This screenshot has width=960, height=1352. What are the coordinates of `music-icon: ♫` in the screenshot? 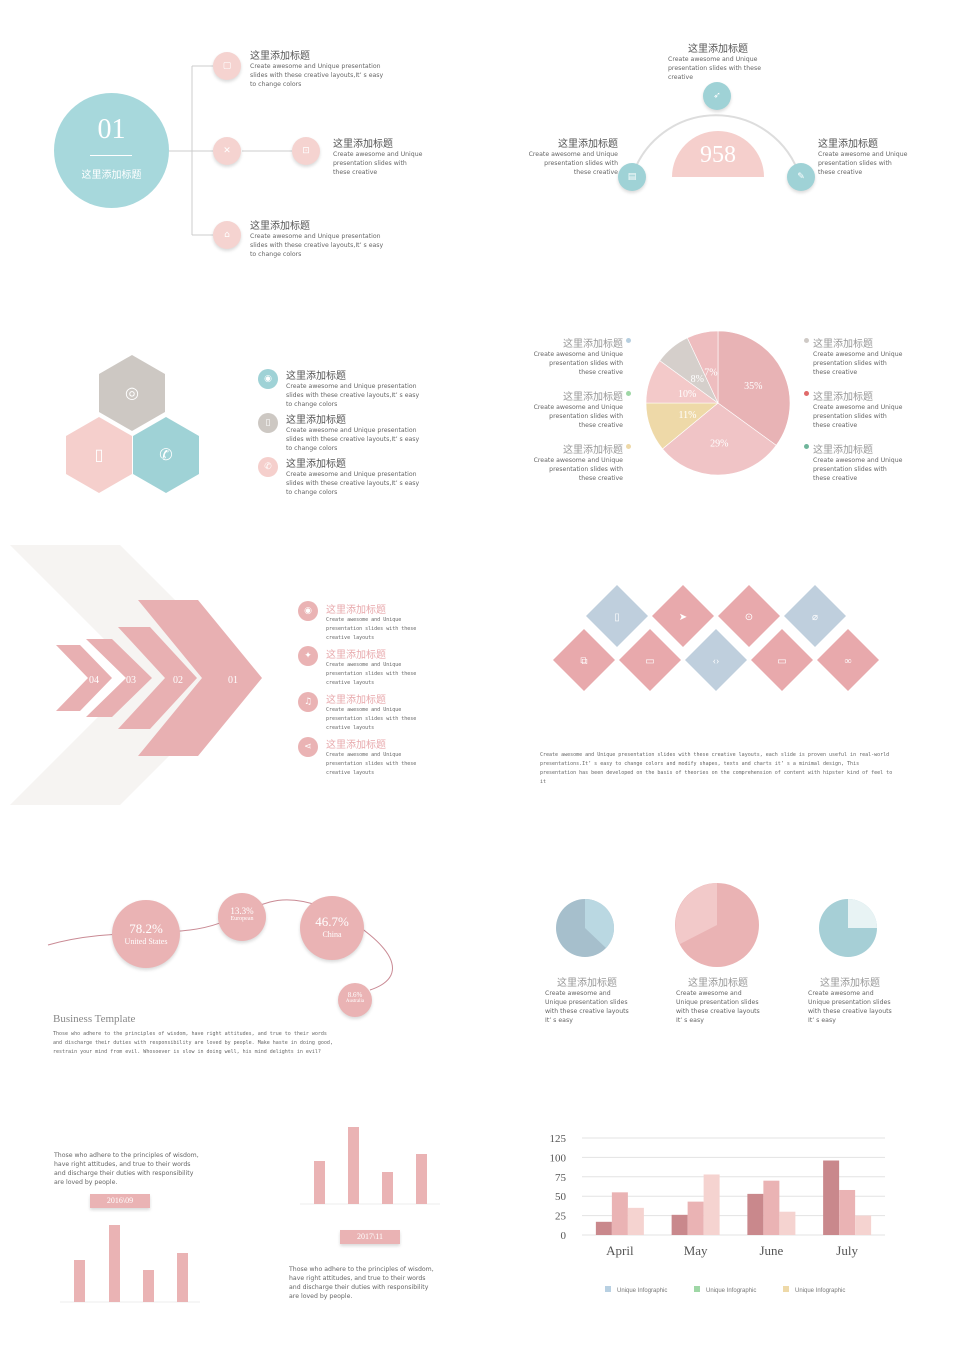 It's located at (308, 702).